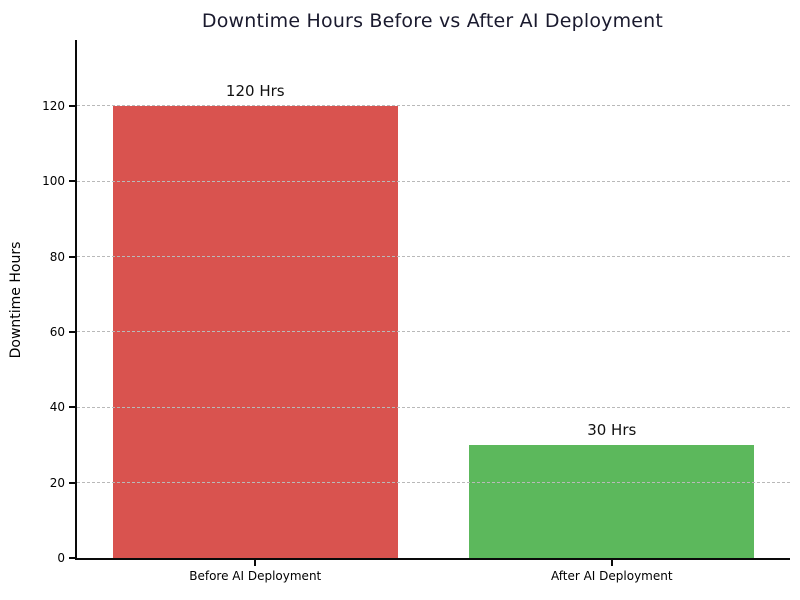 This screenshot has width=800, height=600. Describe the element at coordinates (53, 105) in the screenshot. I see `y-tick-label: 120` at that location.